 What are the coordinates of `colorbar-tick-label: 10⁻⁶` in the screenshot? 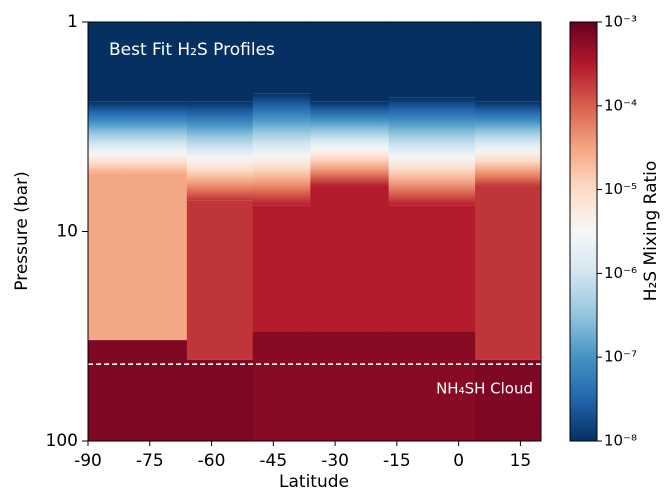 It's located at (620, 273).